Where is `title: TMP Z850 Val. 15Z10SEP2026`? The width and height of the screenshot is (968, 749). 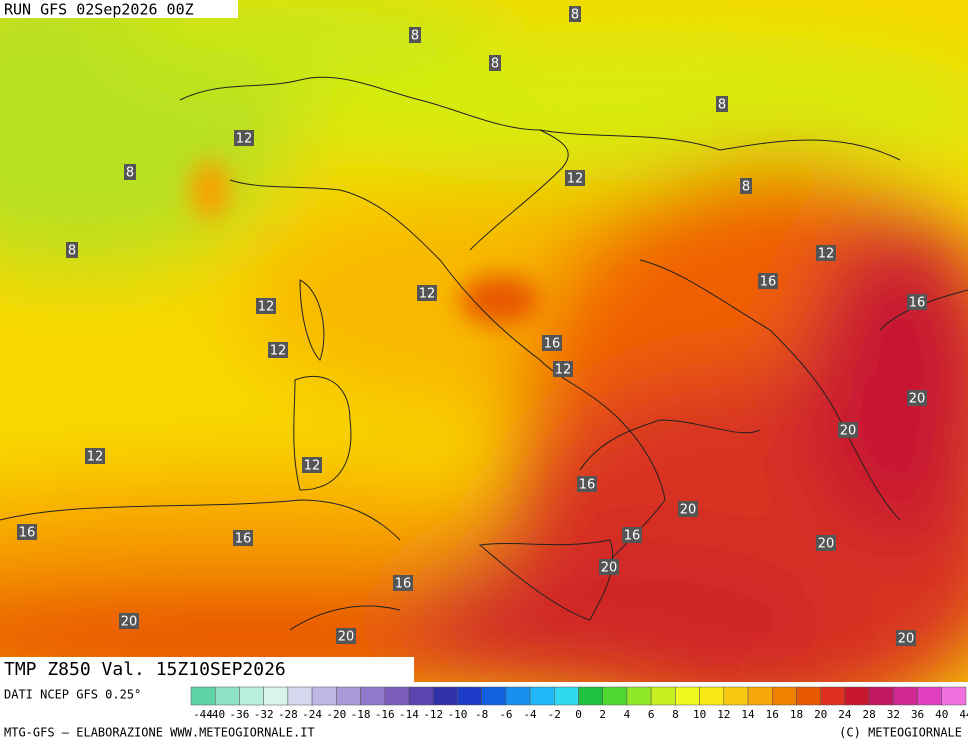
title: TMP Z850 Val. 15Z10SEP2026 is located at coordinates (145, 669).